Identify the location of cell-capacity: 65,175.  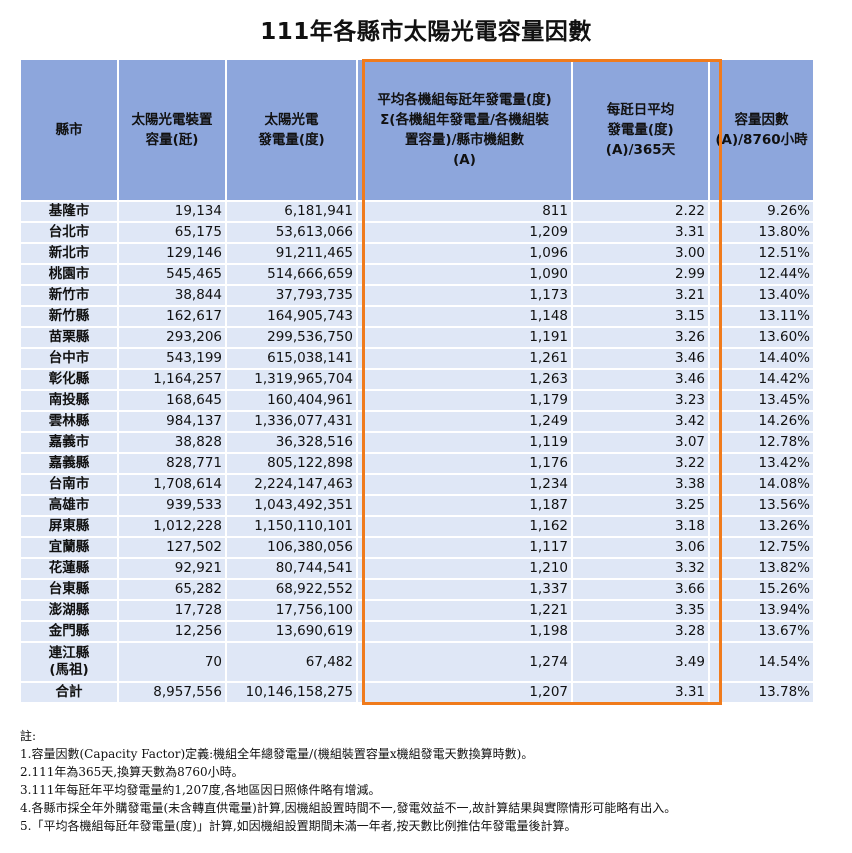
(172, 232).